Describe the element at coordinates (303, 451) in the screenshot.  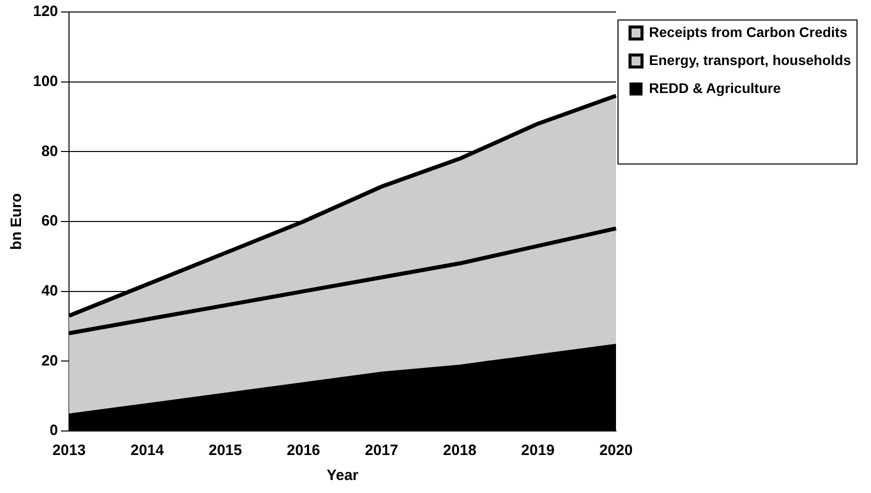
I see `x-tick-label: 2016` at that location.